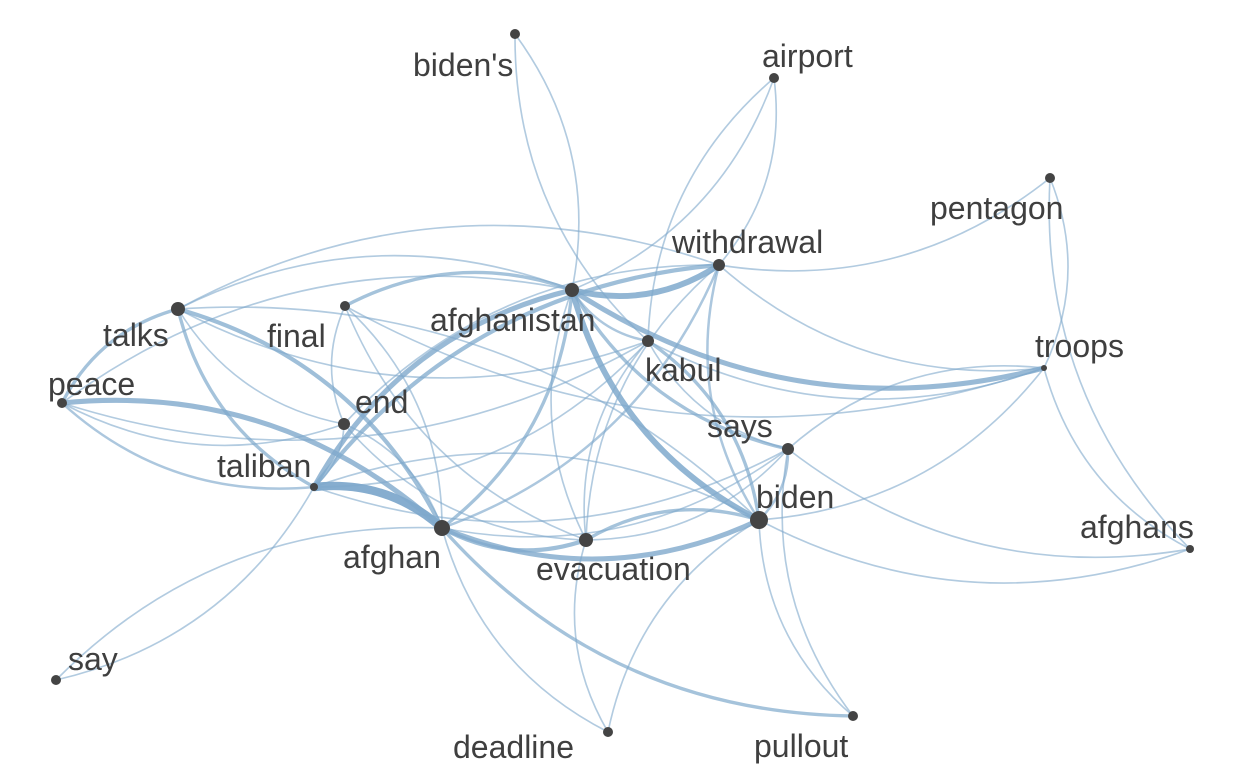 This screenshot has width=1248, height=768. What do you see at coordinates (136, 335) in the screenshot?
I see `node-label-talks: talks` at bounding box center [136, 335].